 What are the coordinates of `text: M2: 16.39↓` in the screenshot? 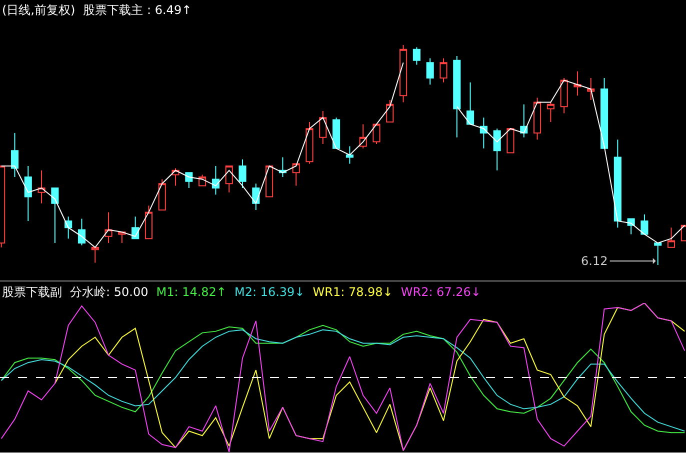 It's located at (269, 292).